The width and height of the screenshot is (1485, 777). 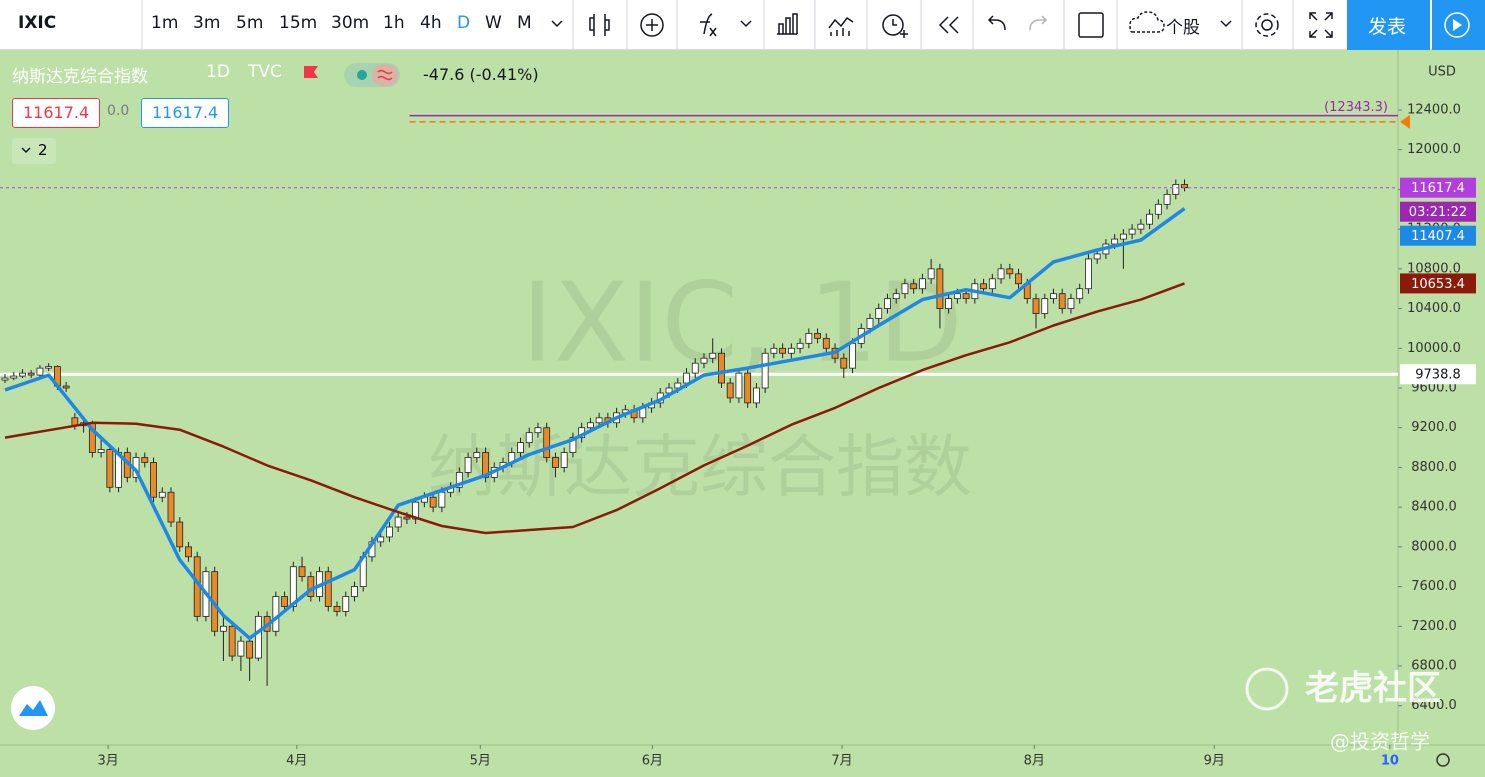 I want to click on indicator-toggle: 2, so click(x=34, y=151).